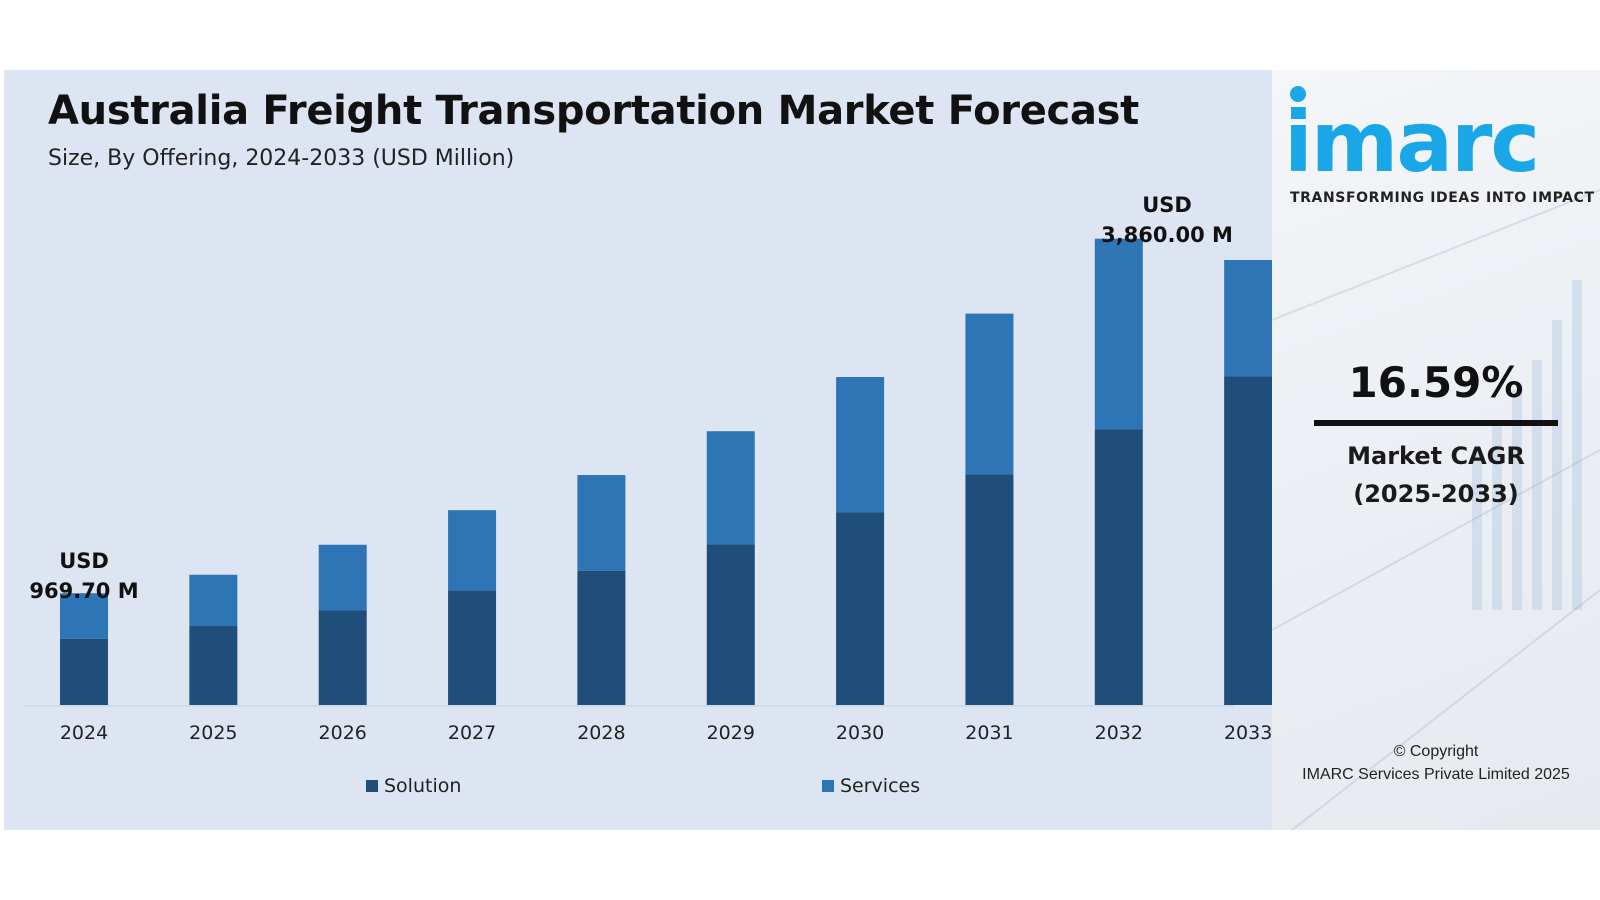  I want to click on bar-solution-2029, so click(730, 624).